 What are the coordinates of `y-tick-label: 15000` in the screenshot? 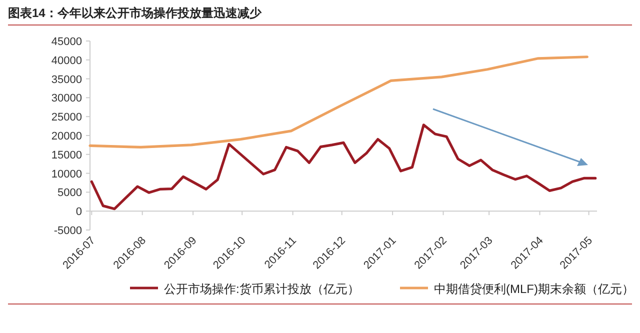 It's located at (66, 155).